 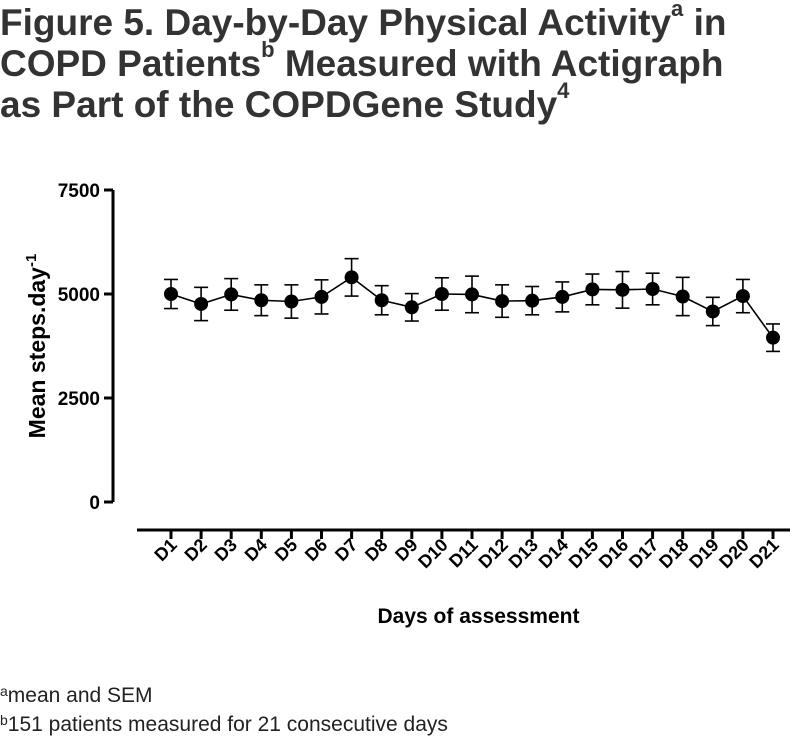 What do you see at coordinates (94, 503) in the screenshot?
I see `y-tick-label: 0` at bounding box center [94, 503].